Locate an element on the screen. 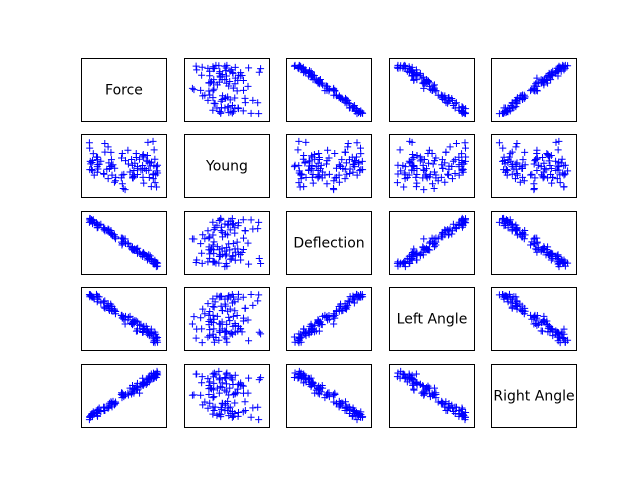 The width and height of the screenshot is (640, 480). panel-force-vs-young is located at coordinates (227, 90).